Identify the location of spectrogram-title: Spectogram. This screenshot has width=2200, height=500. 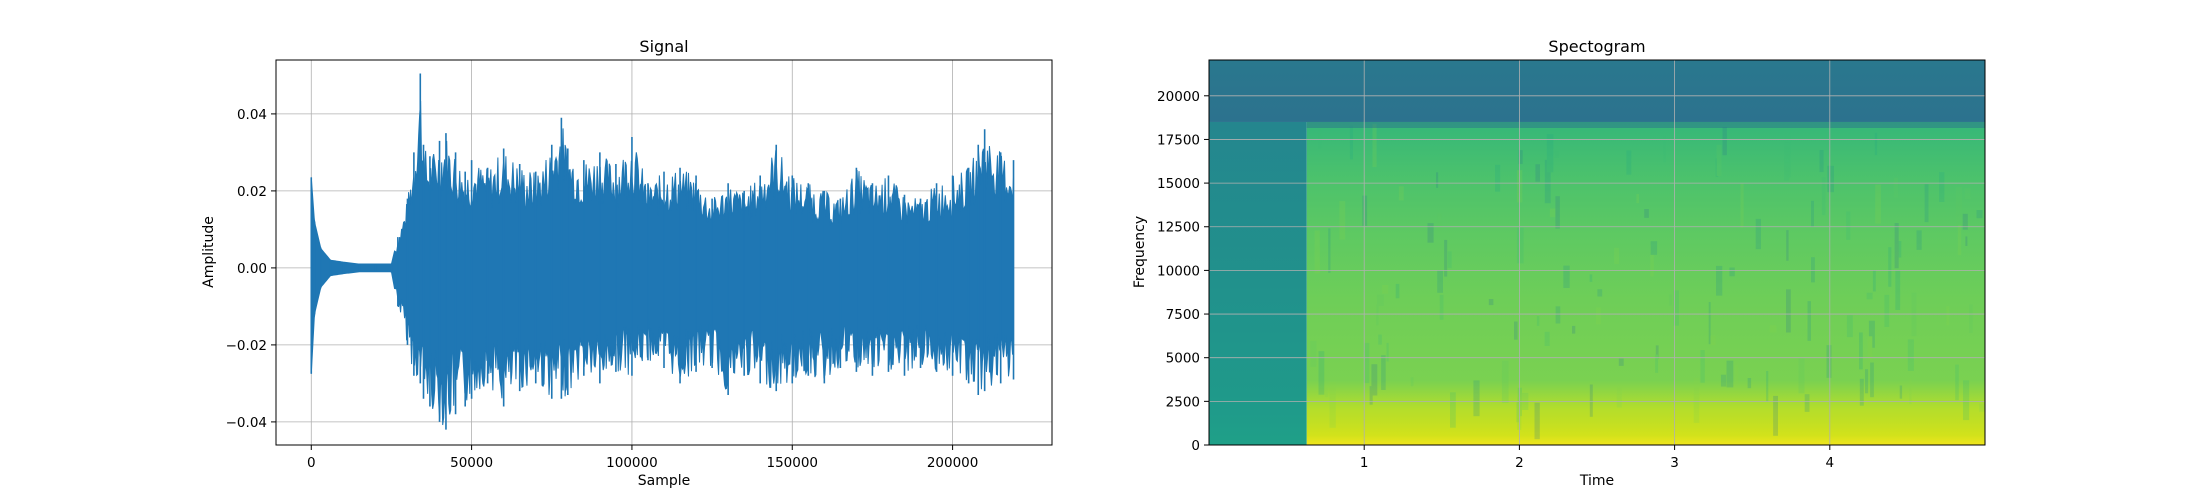
(1596, 46).